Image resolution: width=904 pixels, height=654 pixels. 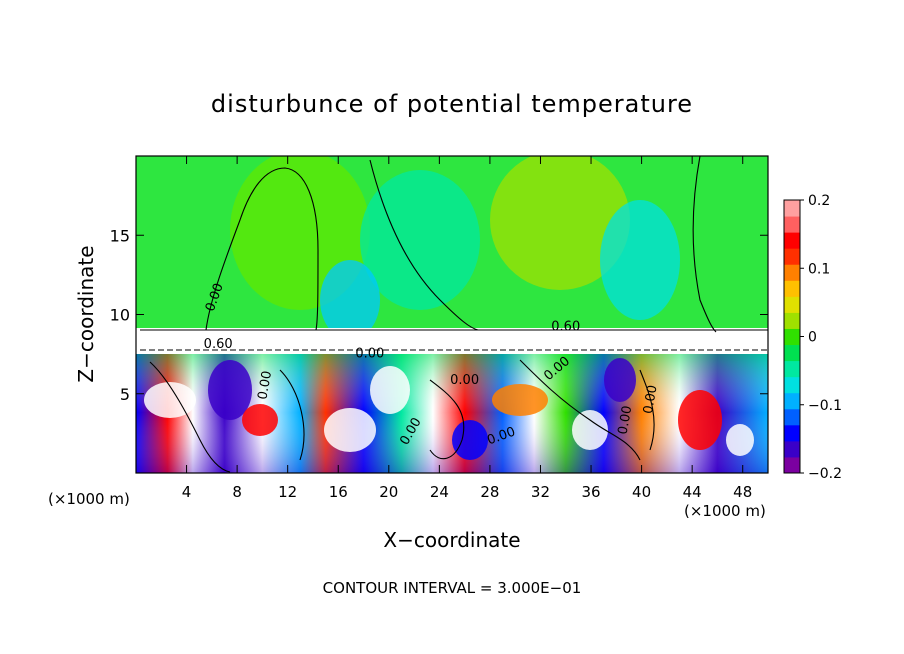 I want to click on y-tick-label: 15, so click(x=120, y=235).